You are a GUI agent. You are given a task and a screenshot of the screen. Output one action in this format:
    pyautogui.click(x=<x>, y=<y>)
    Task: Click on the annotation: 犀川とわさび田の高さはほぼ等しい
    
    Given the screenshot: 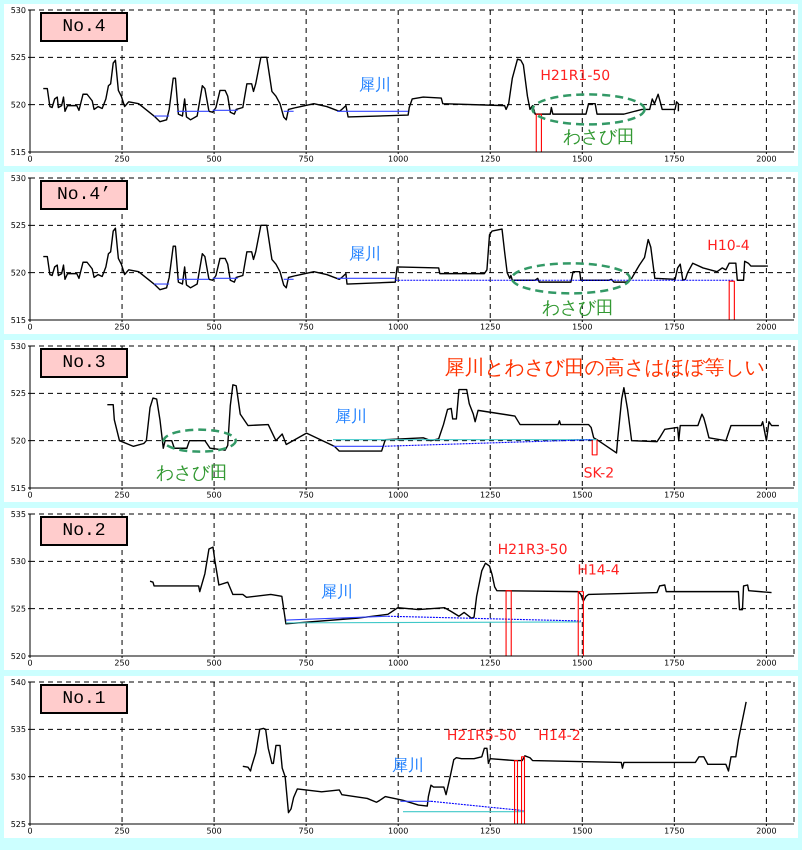 What is the action you would take?
    pyautogui.click(x=604, y=367)
    